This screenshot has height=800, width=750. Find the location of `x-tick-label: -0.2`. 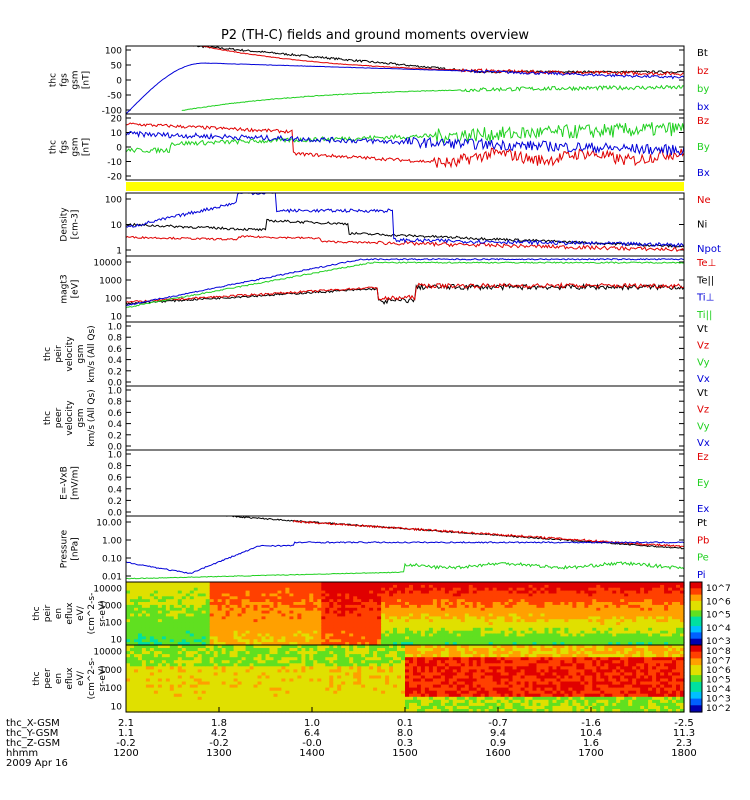

x-tick-label: -0.2 is located at coordinates (126, 743).